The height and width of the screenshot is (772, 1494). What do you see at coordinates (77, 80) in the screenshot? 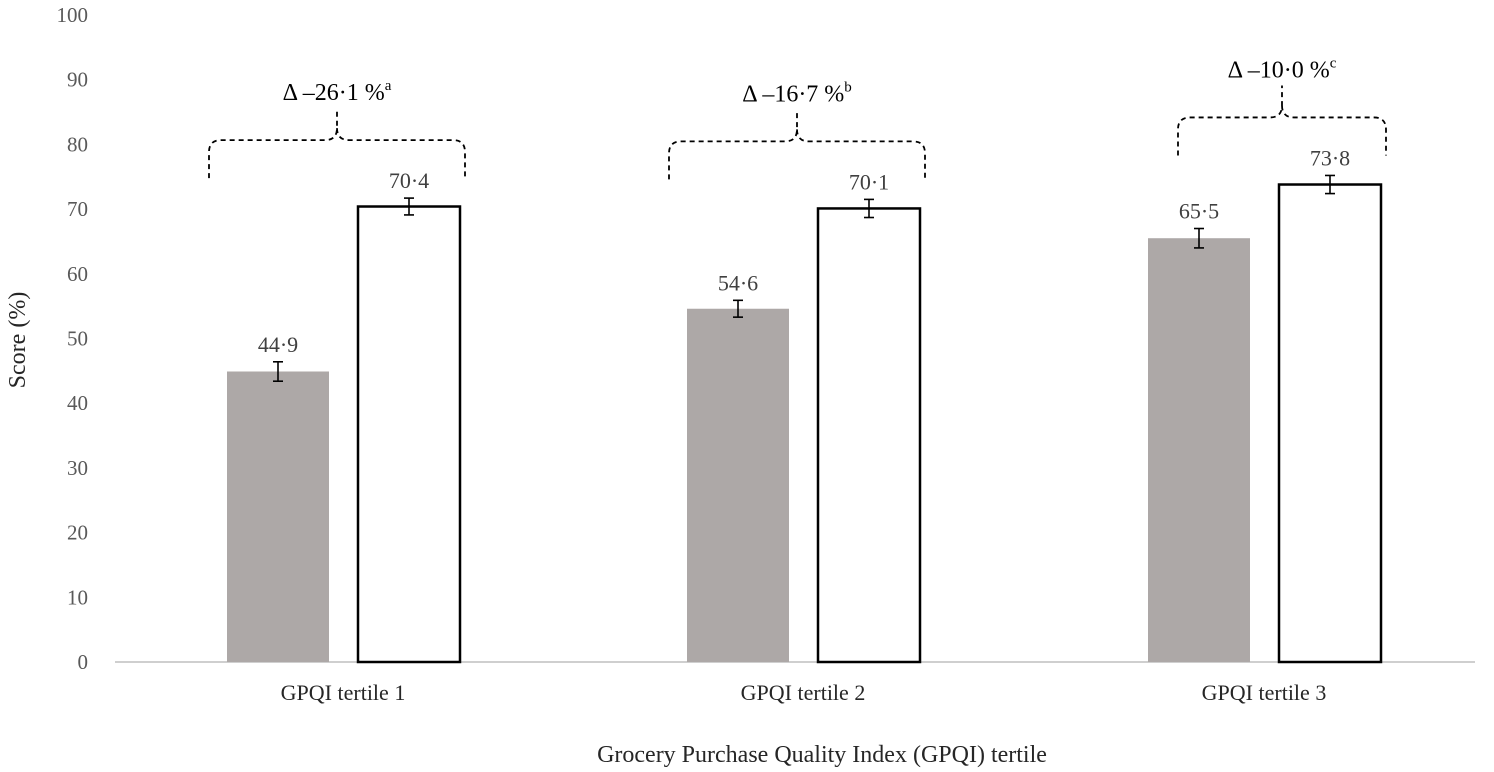
I see `y-tick-label: 90` at bounding box center [77, 80].